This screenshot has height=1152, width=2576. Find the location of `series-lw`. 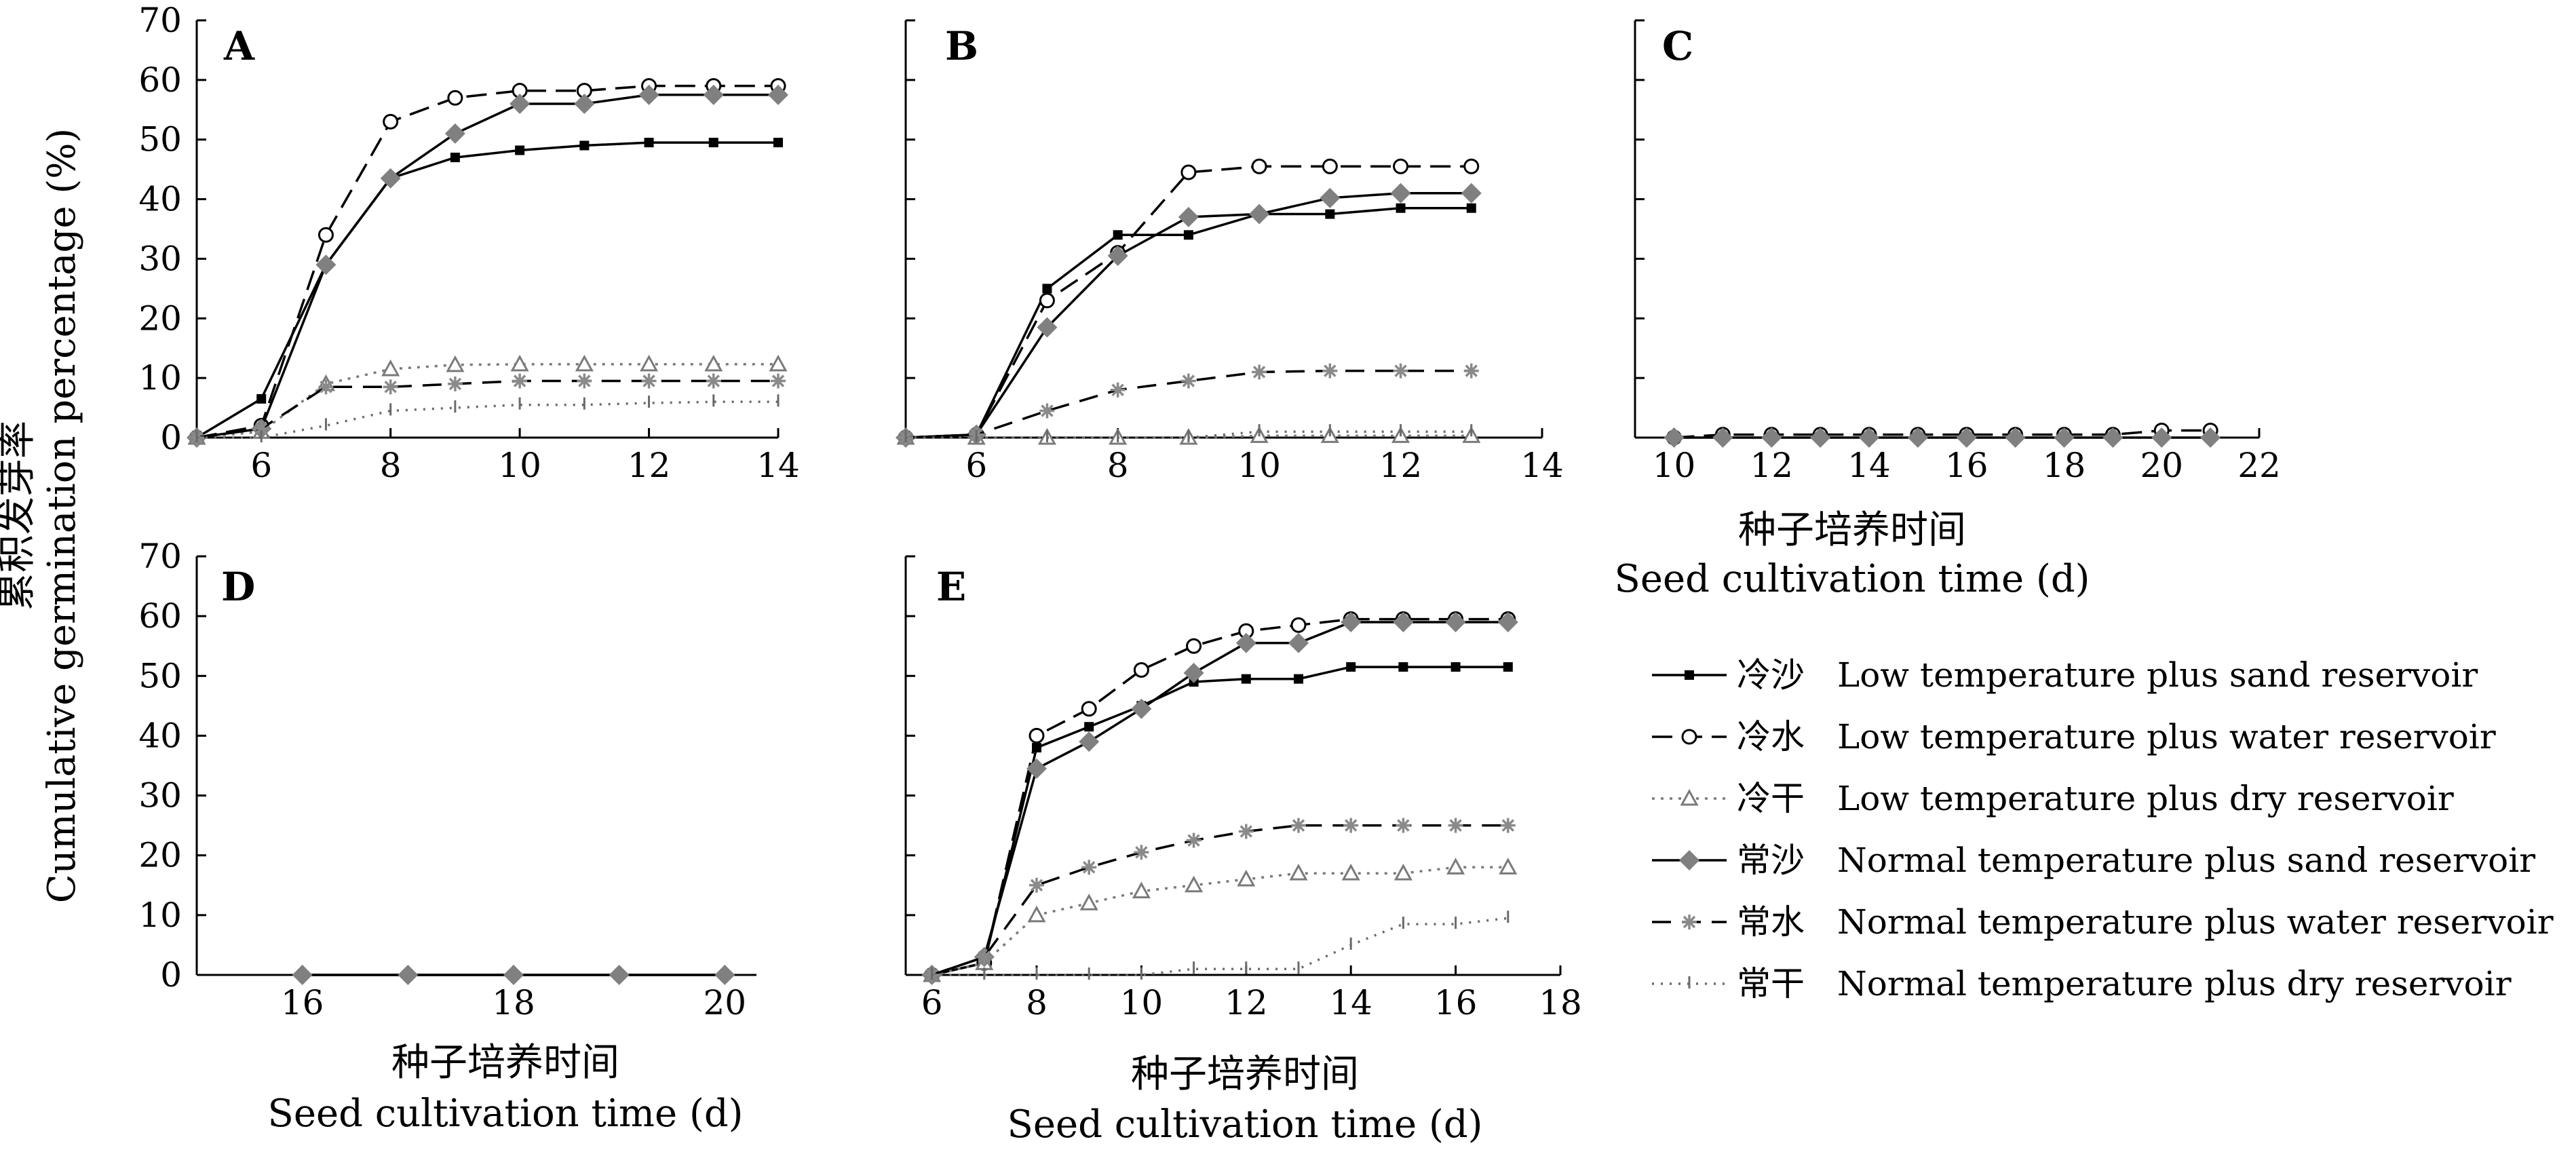

series-lw is located at coordinates (488, 262).